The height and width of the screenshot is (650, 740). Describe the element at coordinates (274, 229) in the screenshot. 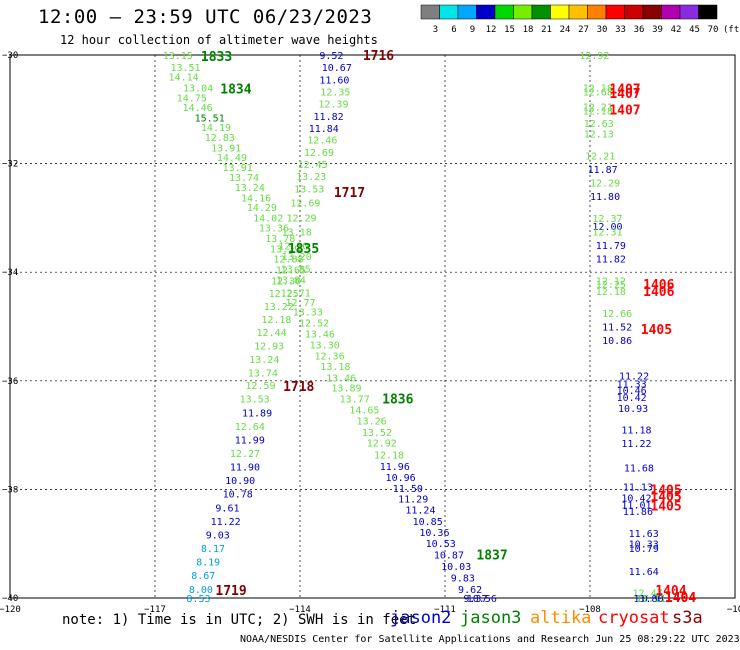

I see `swh-value-label: 13.36` at that location.